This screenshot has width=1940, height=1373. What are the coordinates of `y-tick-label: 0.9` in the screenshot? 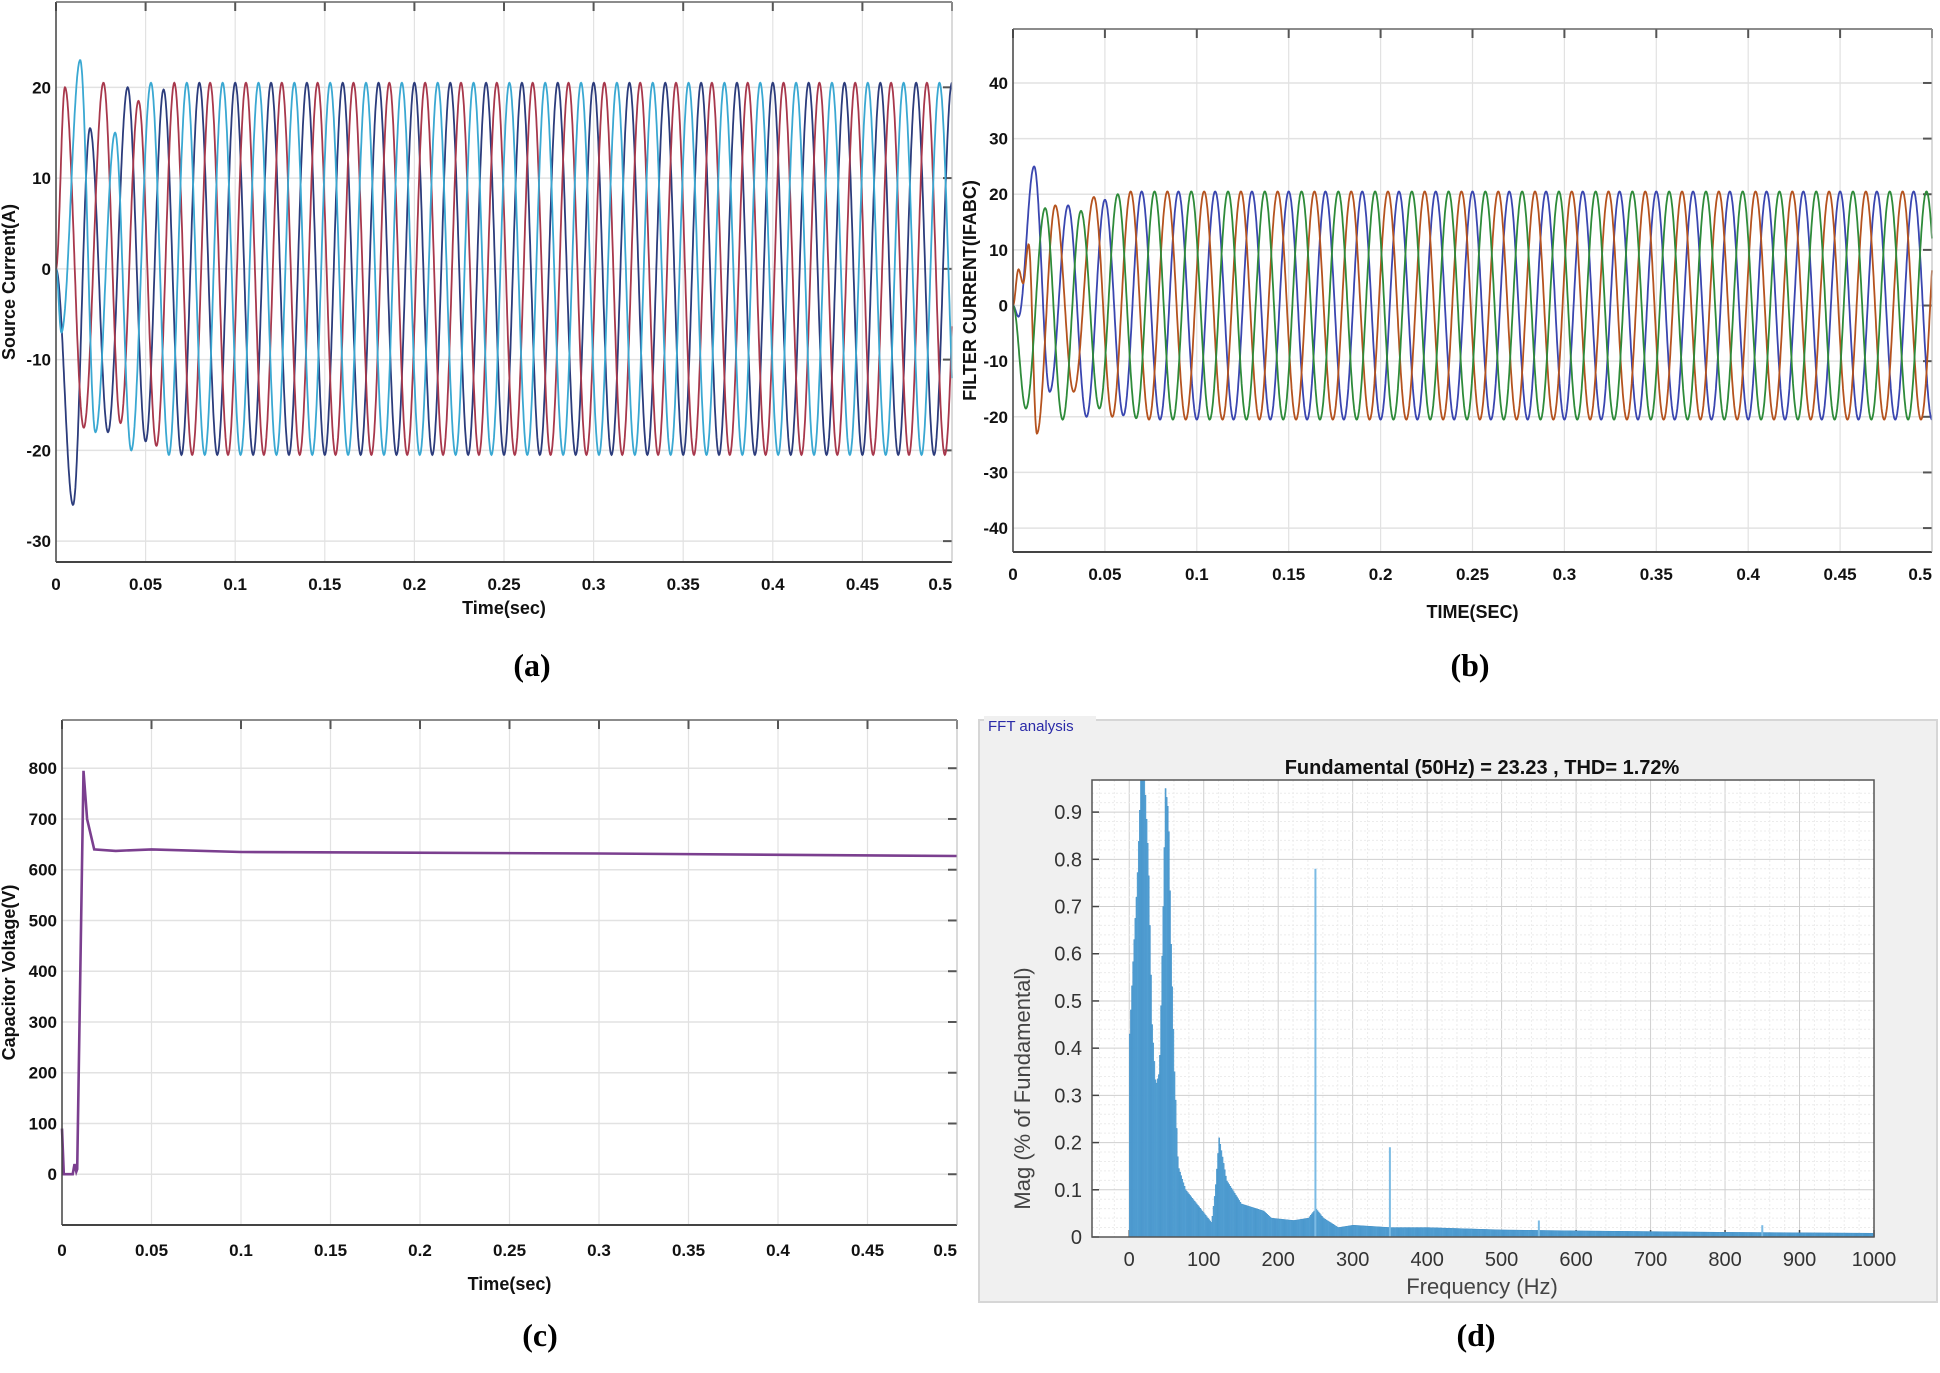 It's located at (1068, 813).